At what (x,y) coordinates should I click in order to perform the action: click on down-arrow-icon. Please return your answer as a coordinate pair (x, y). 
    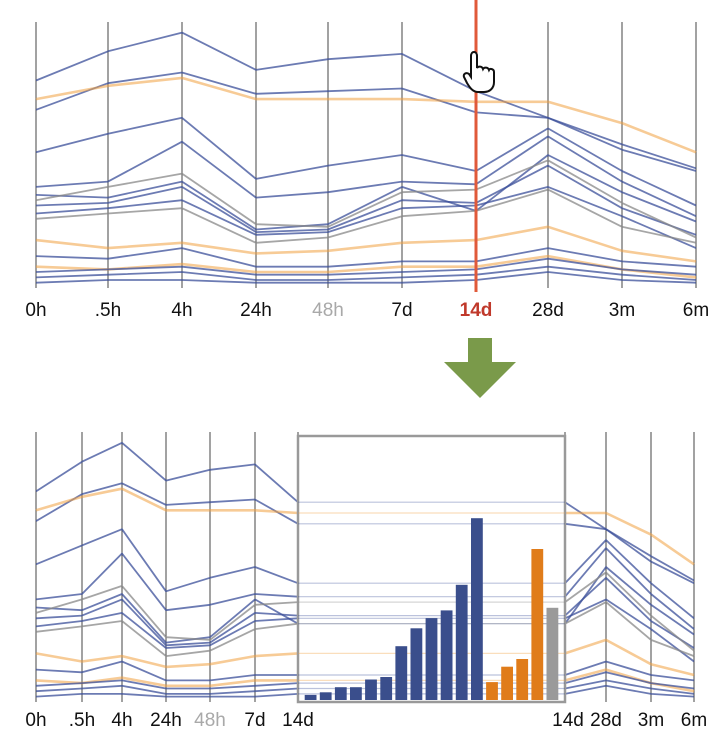
    Looking at the image, I should click on (480, 368).